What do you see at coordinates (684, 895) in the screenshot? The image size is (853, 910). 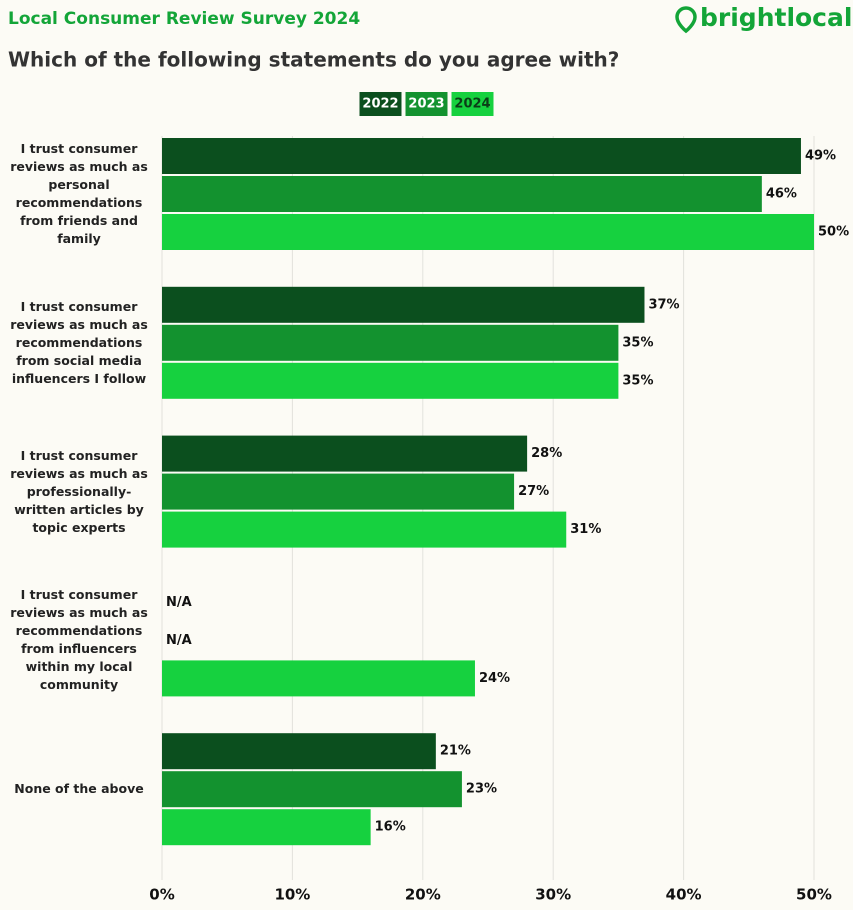 I see `x-tick-label: 40%` at bounding box center [684, 895].